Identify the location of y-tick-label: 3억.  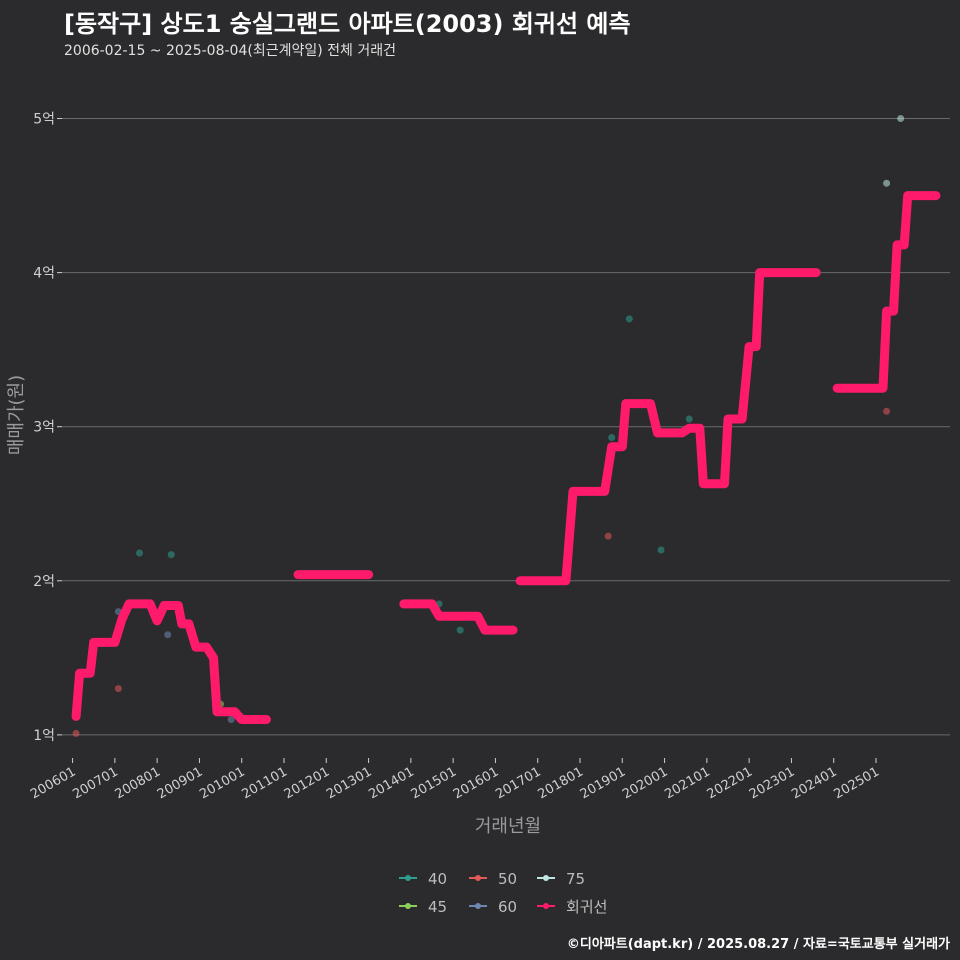
(44, 428).